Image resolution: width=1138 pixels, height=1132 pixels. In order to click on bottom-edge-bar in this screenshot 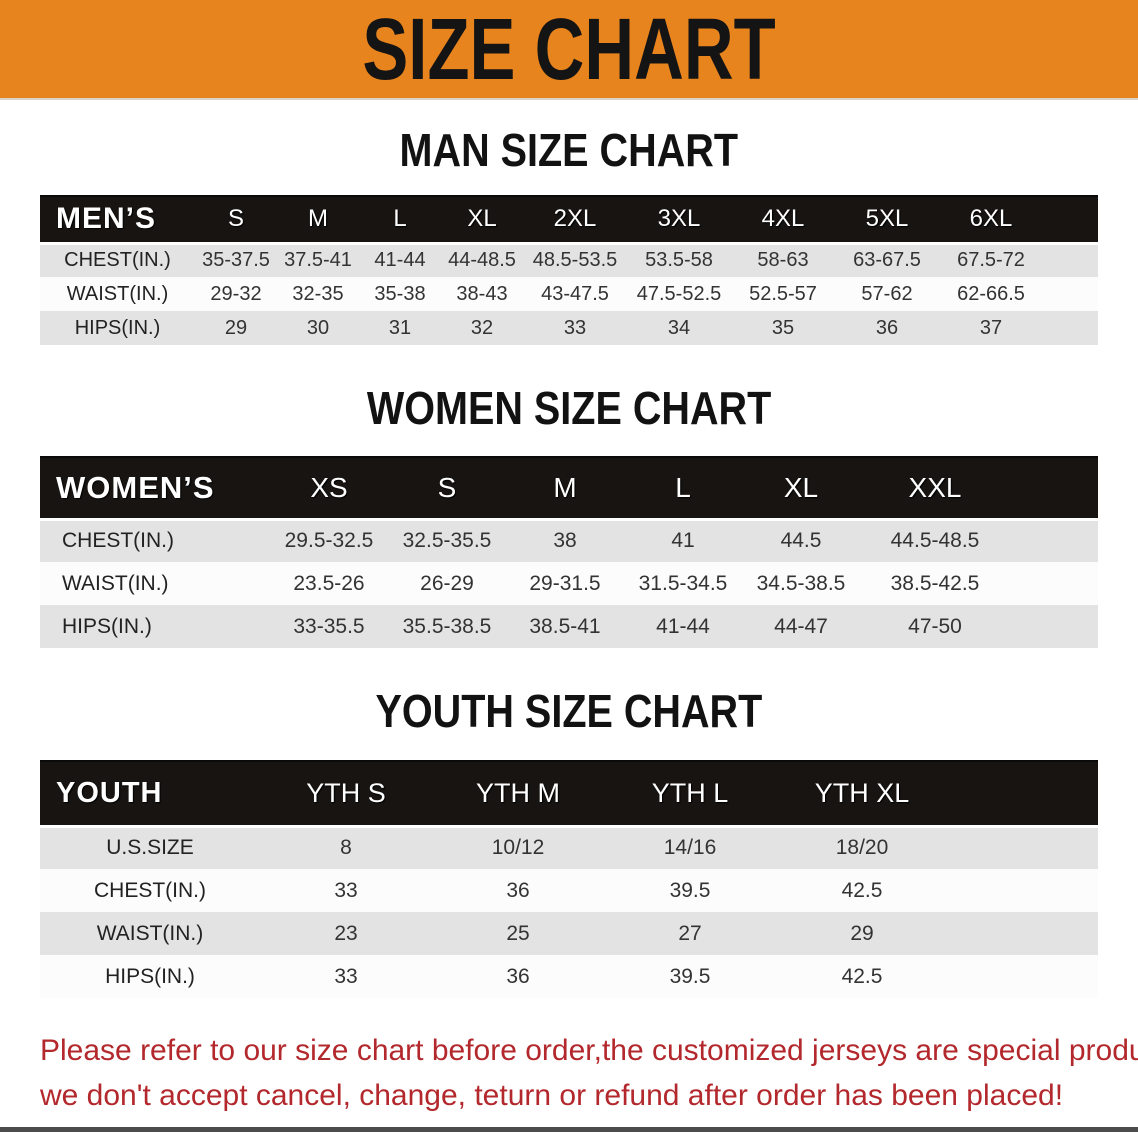, I will do `click(569, 1129)`.